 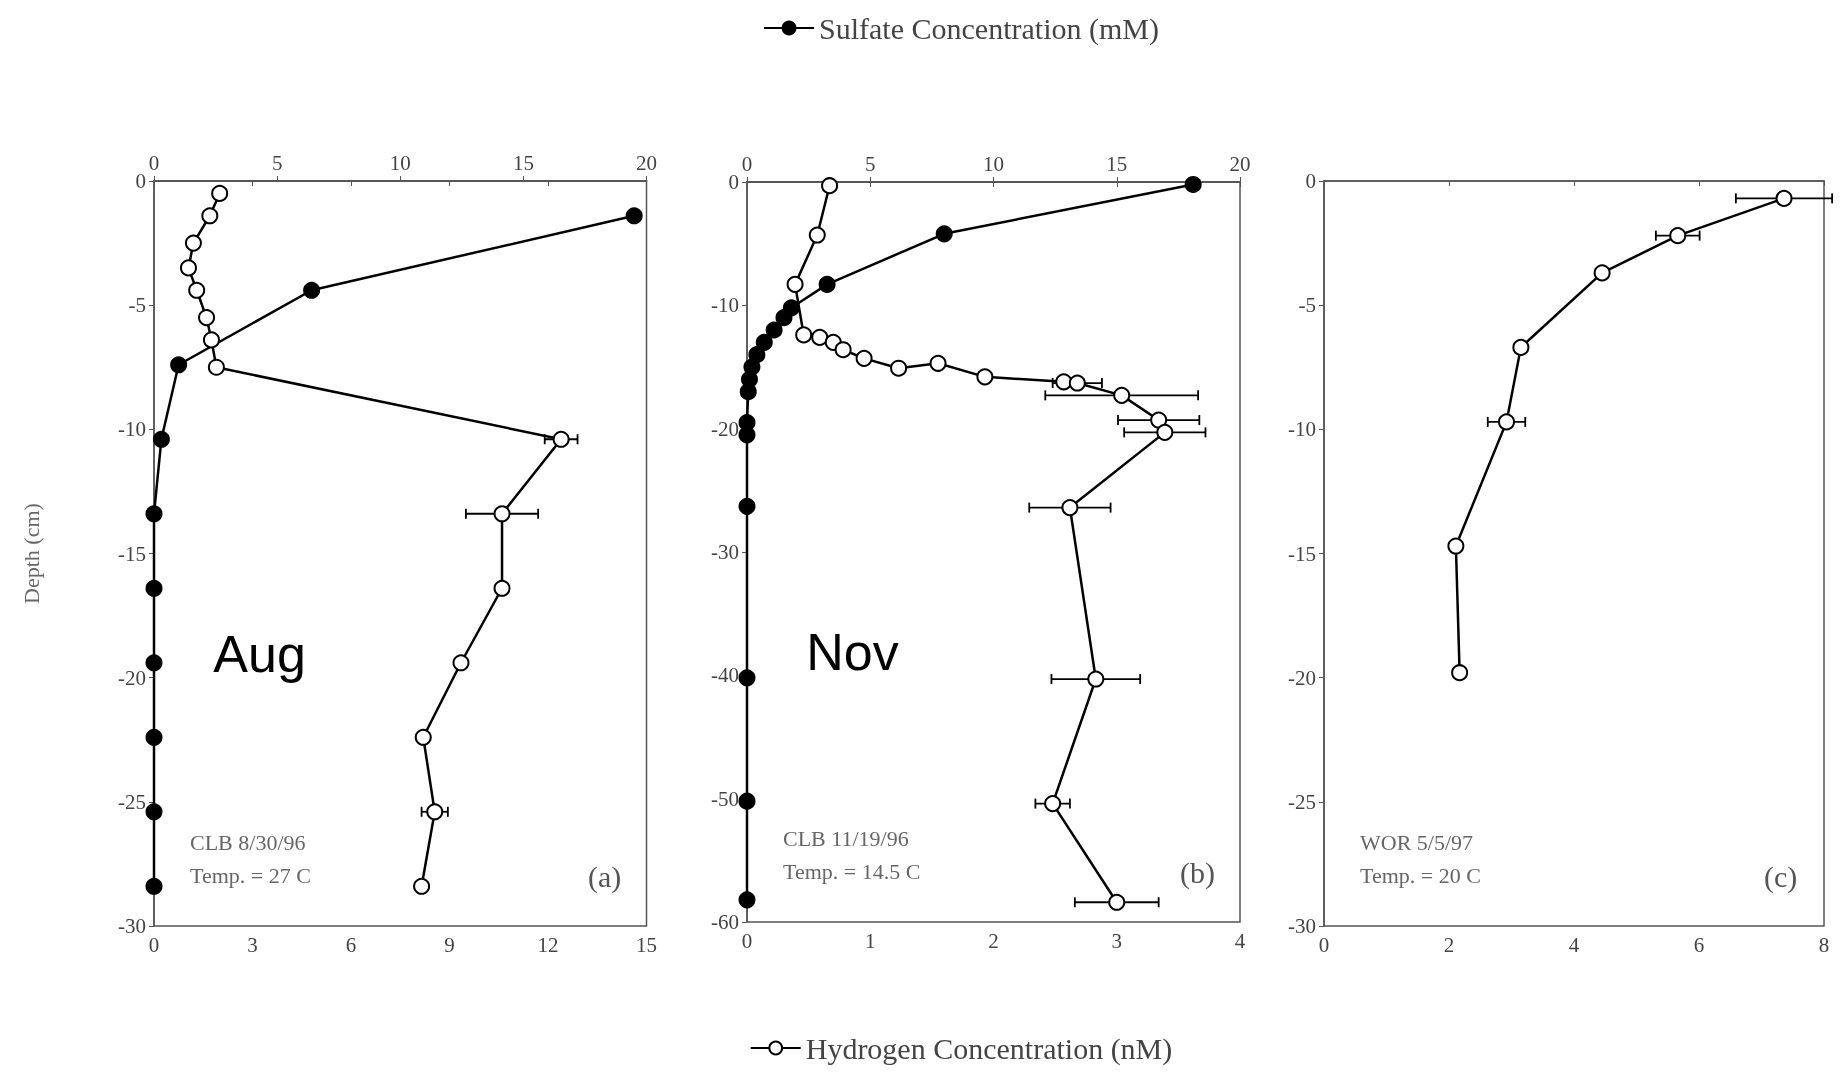 I want to click on legend-label: Hydrogen Concentration (nM), so click(x=989, y=1048).